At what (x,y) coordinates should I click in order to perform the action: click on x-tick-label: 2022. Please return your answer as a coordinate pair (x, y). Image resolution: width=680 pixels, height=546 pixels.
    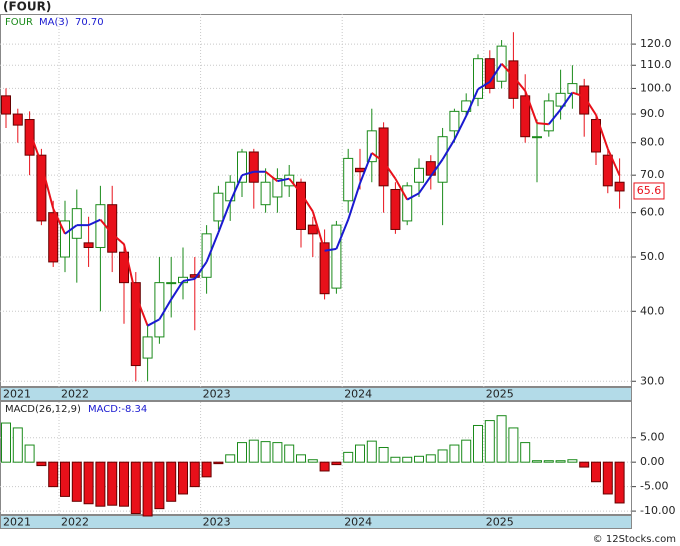
    Looking at the image, I should click on (75, 522).